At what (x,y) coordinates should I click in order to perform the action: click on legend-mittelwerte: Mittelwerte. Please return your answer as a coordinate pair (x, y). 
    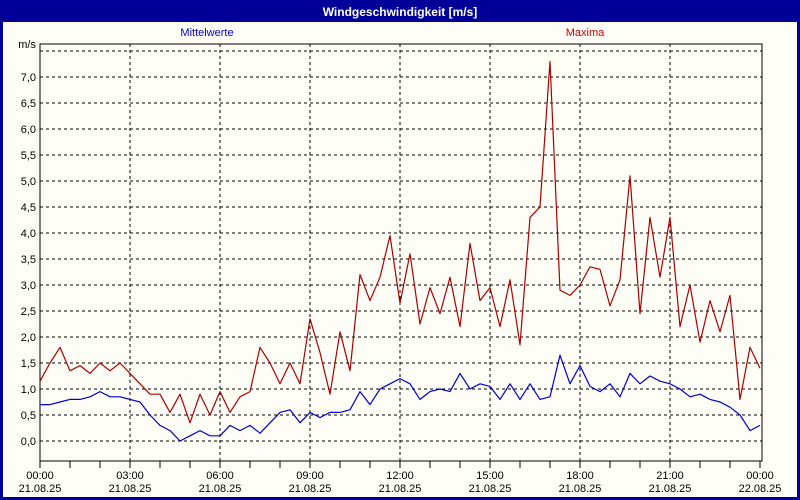
    Looking at the image, I should click on (207, 33).